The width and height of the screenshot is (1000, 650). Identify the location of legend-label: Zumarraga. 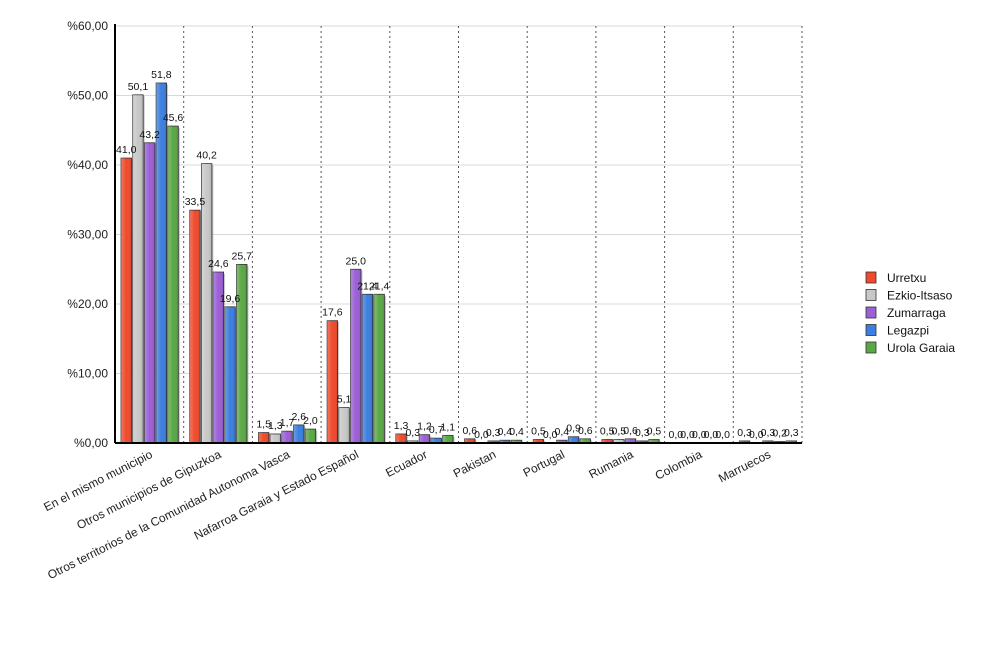
(916, 313).